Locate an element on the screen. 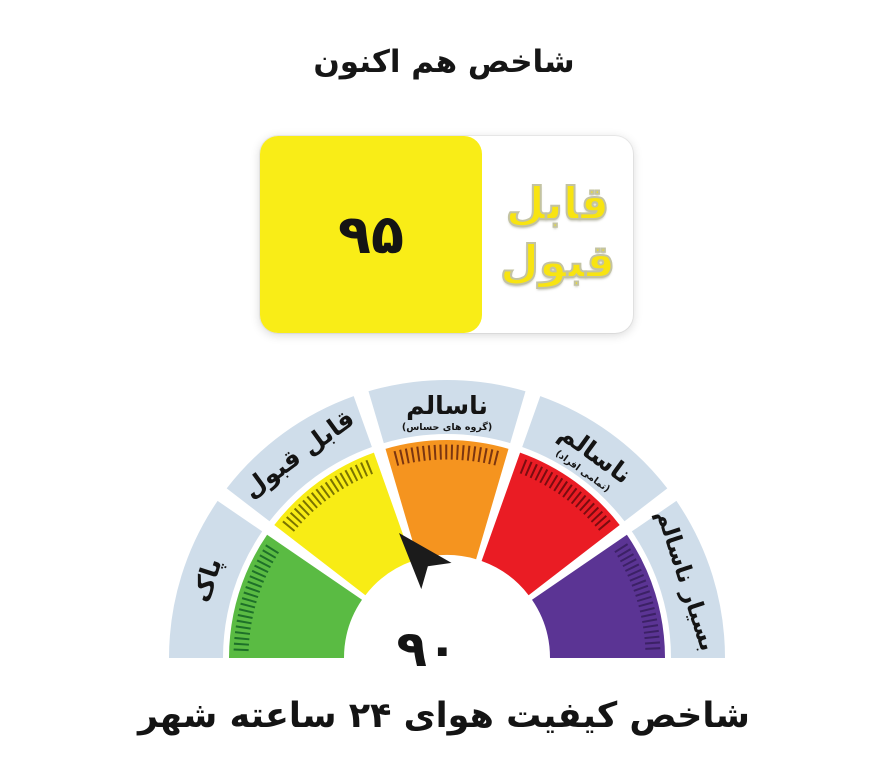 The image size is (888, 770). label-unhealthy-sensitive-text: ناسالم is located at coordinates (447, 405).